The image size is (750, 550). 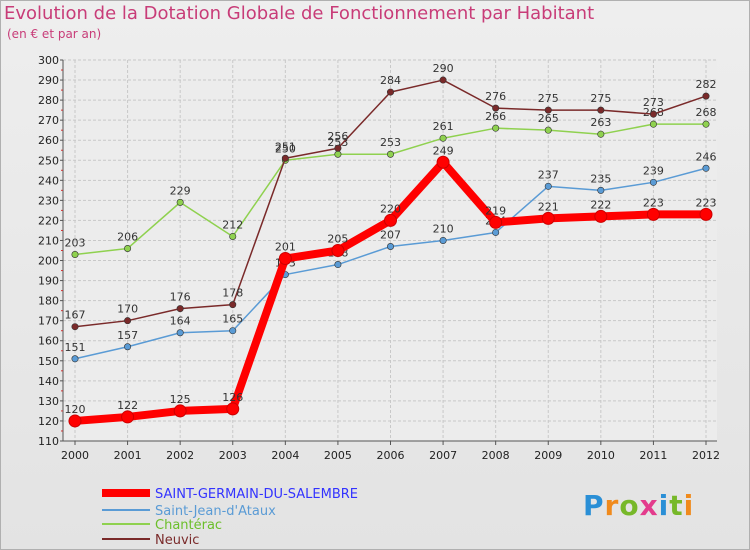 I want to click on logo-letter: x, so click(x=649, y=505).